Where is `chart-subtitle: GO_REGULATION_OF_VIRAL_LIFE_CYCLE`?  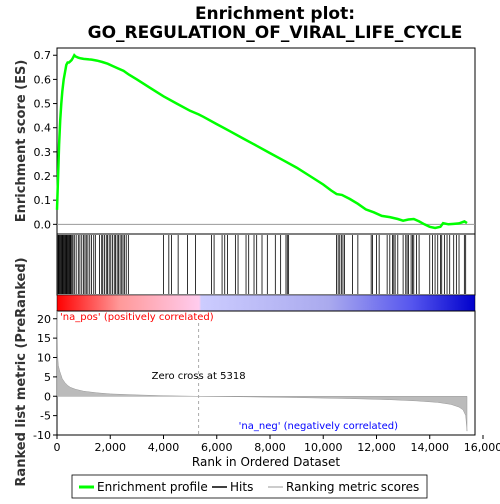 chart-subtitle: GO_REGULATION_OF_VIRAL_LIFE_CYCLE is located at coordinates (275, 33).